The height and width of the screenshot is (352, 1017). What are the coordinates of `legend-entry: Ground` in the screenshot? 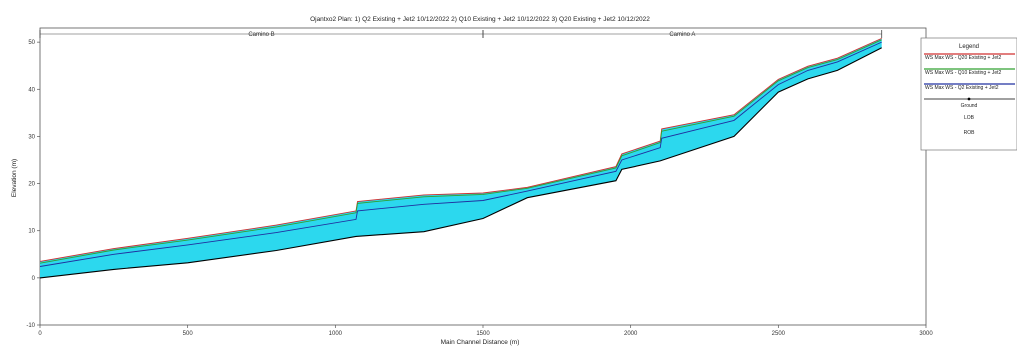 It's located at (969, 106).